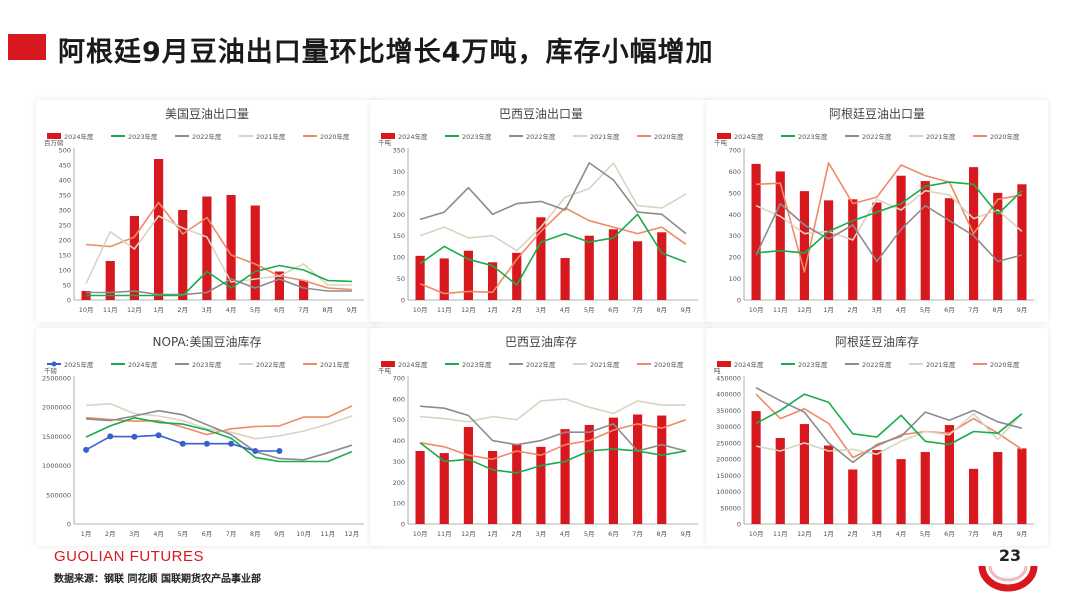  What do you see at coordinates (157, 579) in the screenshot?
I see `data-source-note: 数据来源：钢联 同花顺 国联期货农产品事业部` at bounding box center [157, 579].